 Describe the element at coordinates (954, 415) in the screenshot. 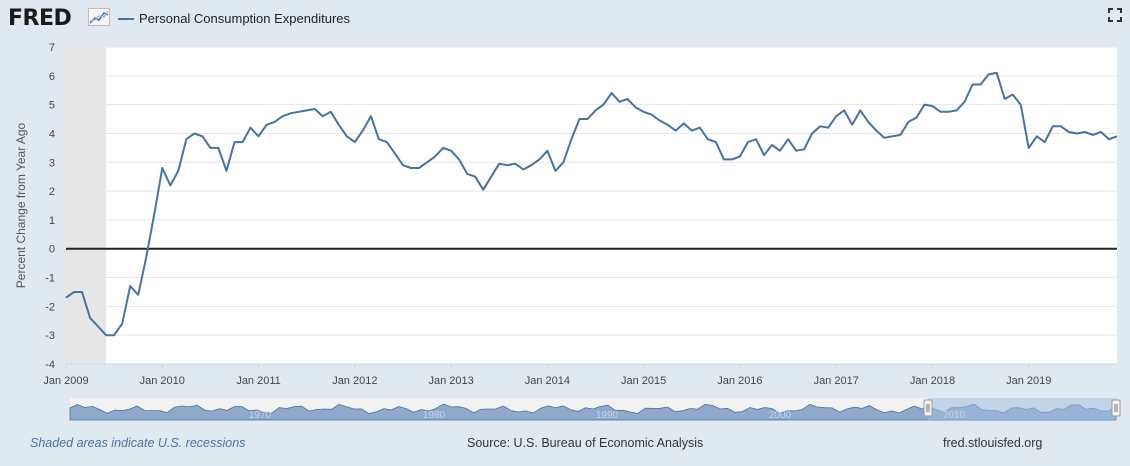

I see `navigator-tick-label: 2010` at that location.